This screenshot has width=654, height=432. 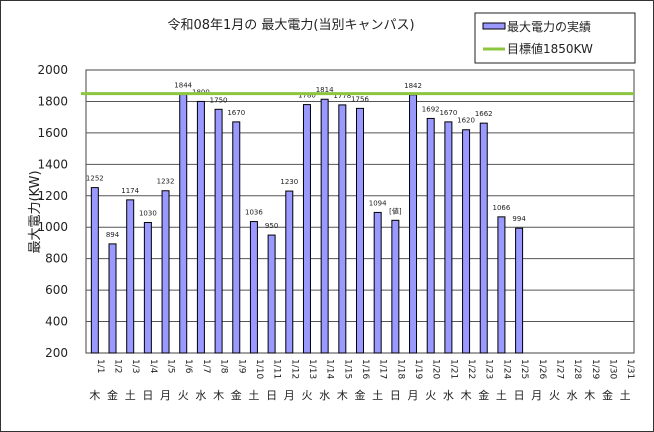 I want to click on data-label: [値], so click(x=395, y=210).